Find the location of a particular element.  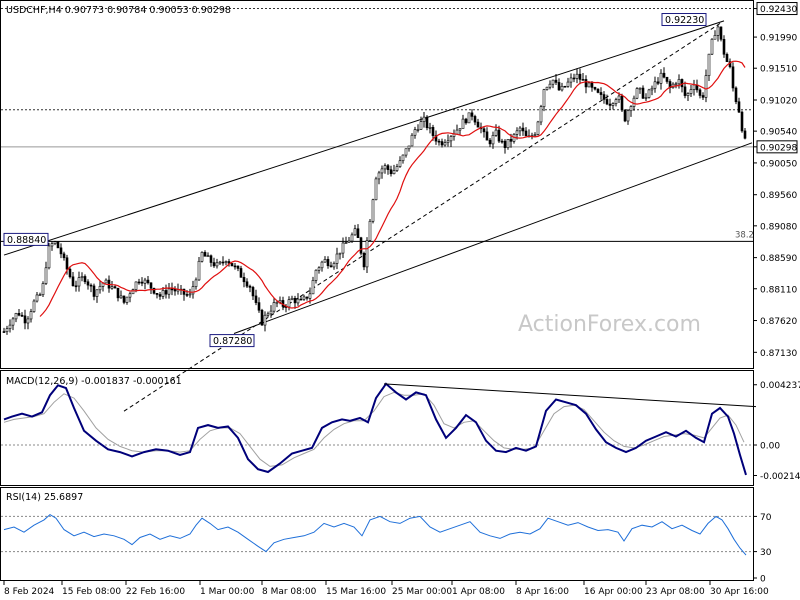

callout-label: 0.87280 is located at coordinates (232, 341).